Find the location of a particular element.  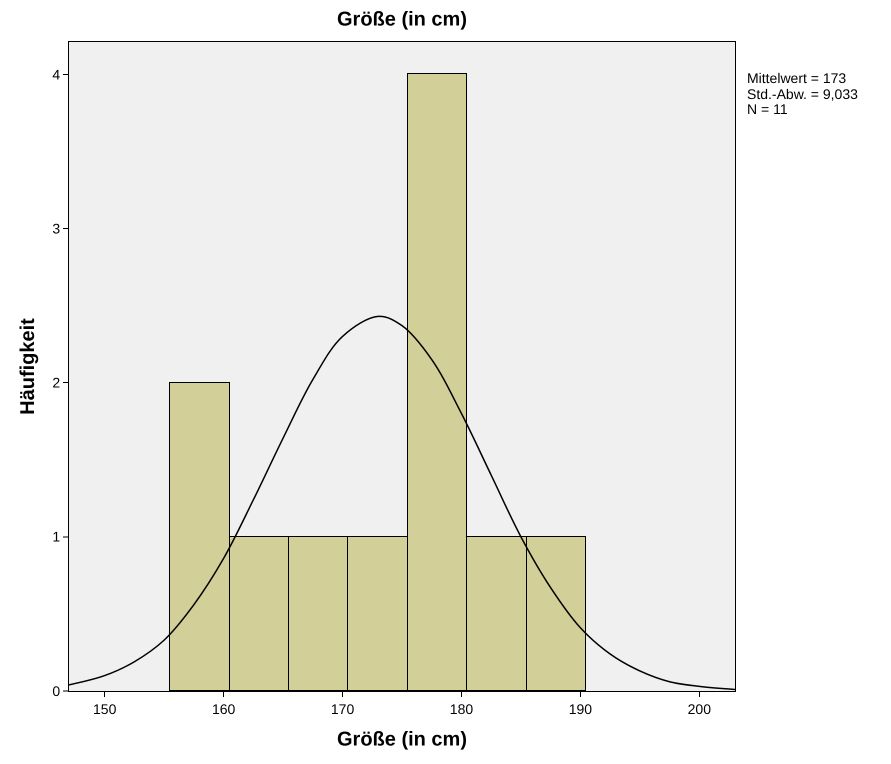

chart-title: Größe (in cm) is located at coordinates (402, 19).